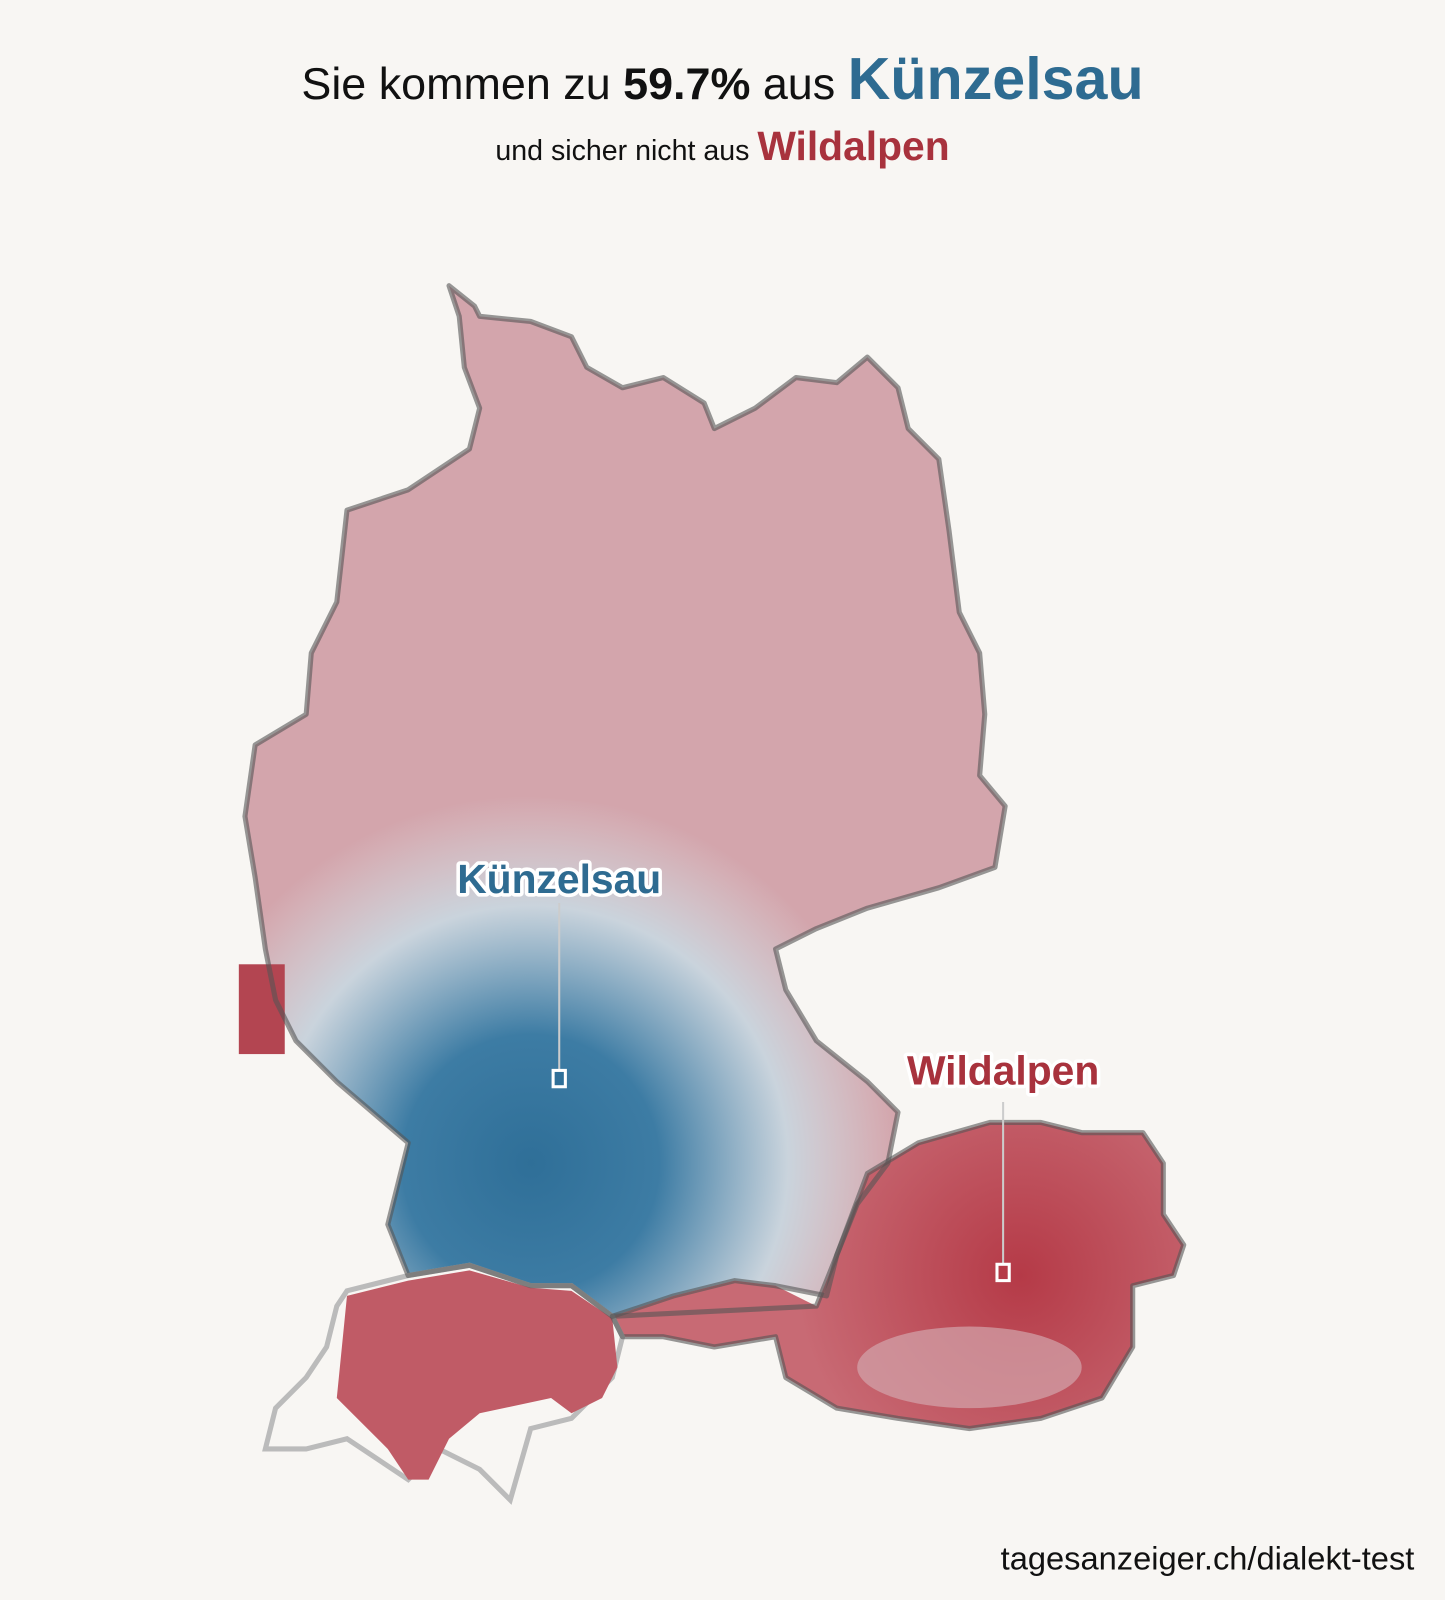 Image resolution: width=1445 pixels, height=1600 pixels. Describe the element at coordinates (686, 83) in the screenshot. I see `title-percent: 59.7%` at that location.